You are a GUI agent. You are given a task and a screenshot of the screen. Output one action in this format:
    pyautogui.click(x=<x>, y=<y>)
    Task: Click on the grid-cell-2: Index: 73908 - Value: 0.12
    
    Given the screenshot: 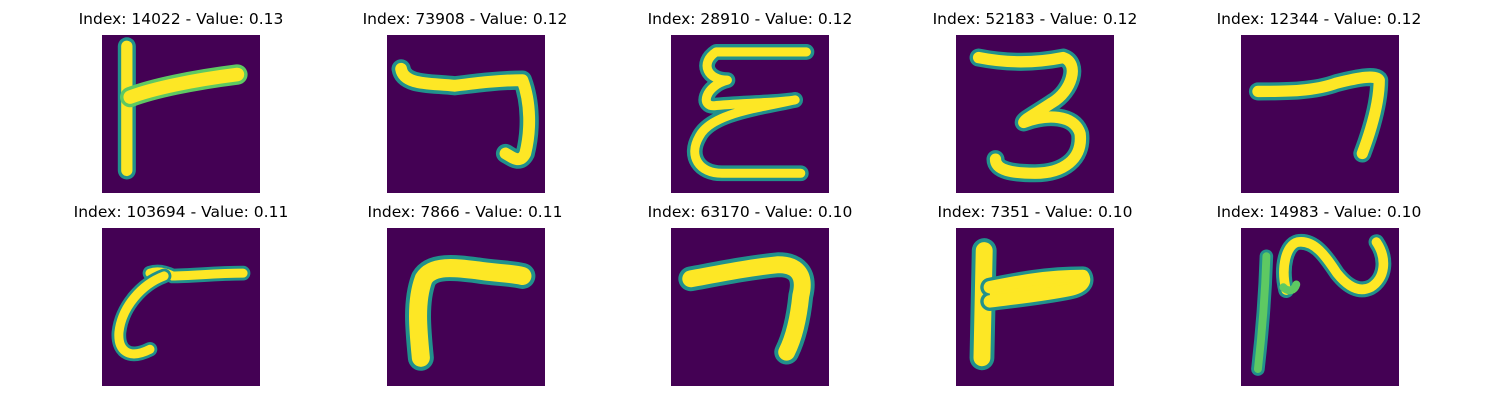 What is the action you would take?
    pyautogui.click(x=465, y=102)
    